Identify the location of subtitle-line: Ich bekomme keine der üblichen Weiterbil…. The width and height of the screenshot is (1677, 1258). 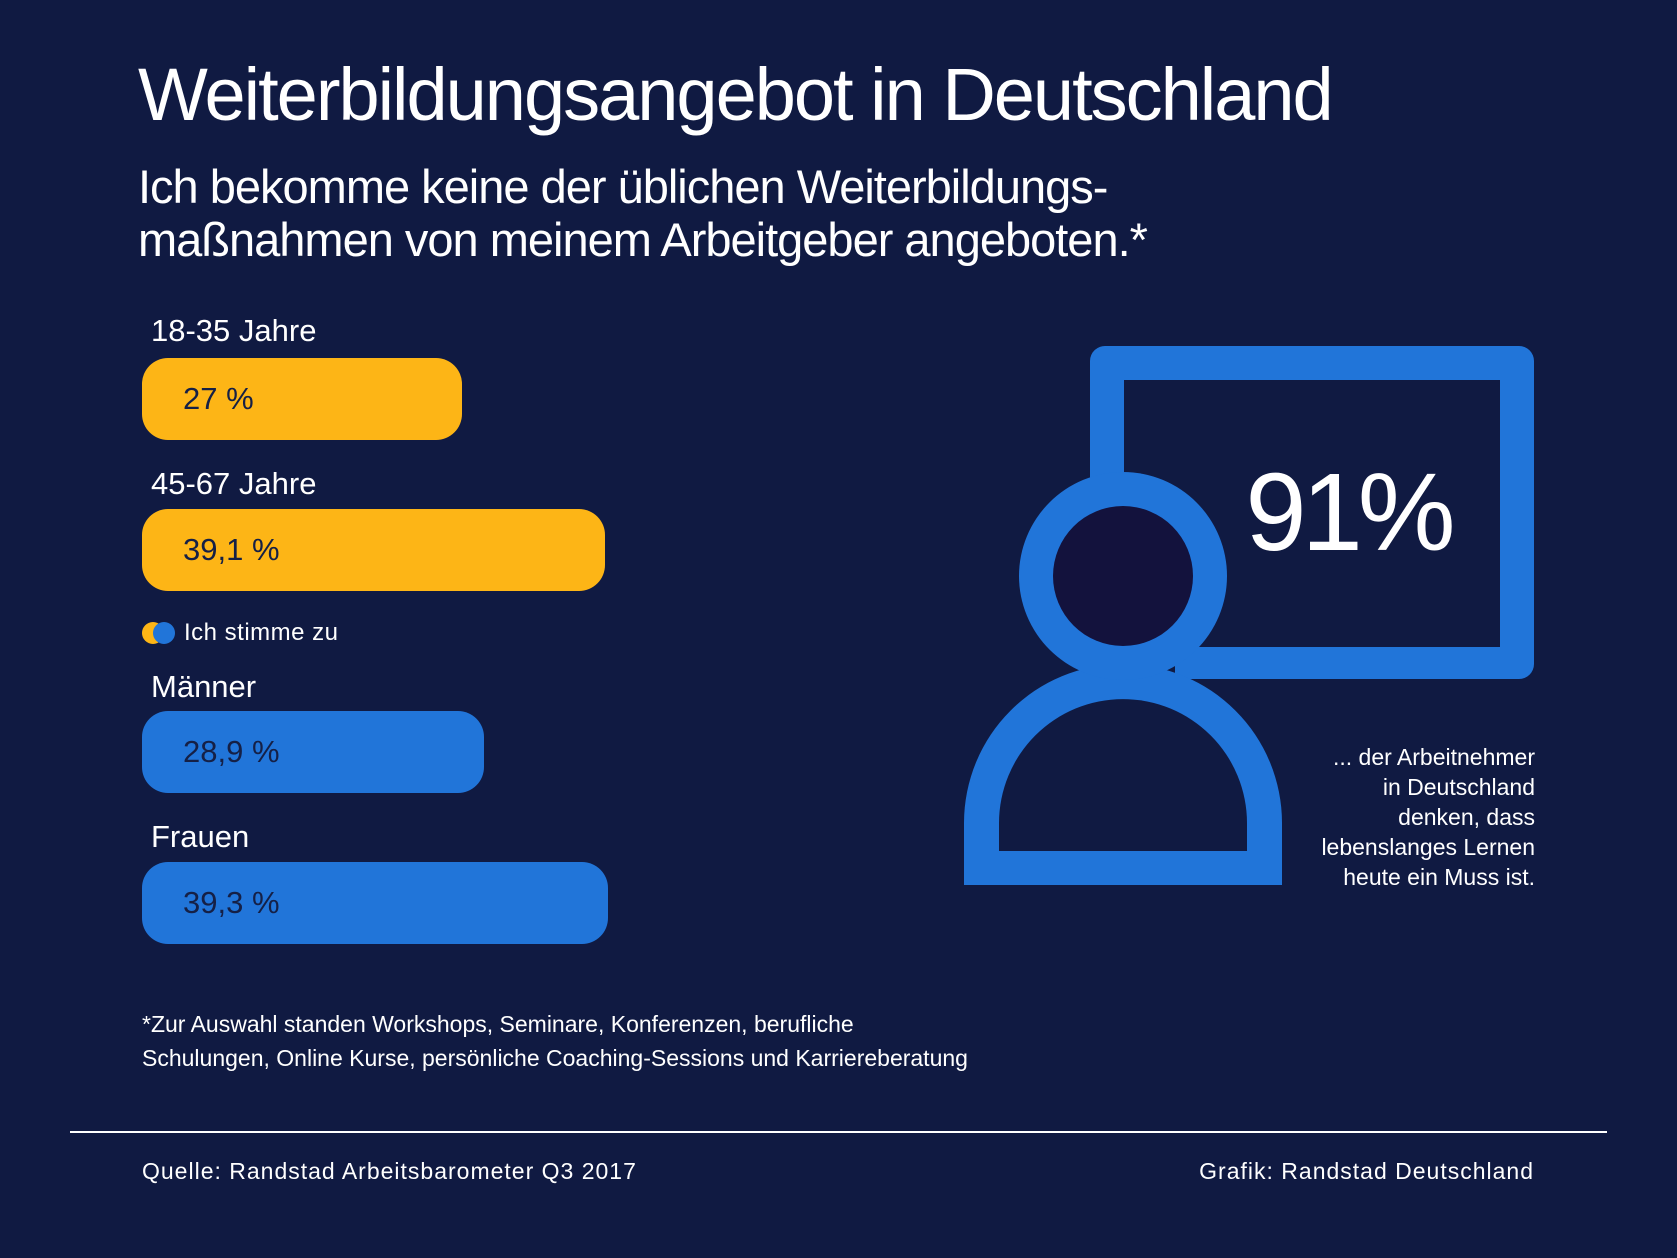
(623, 186).